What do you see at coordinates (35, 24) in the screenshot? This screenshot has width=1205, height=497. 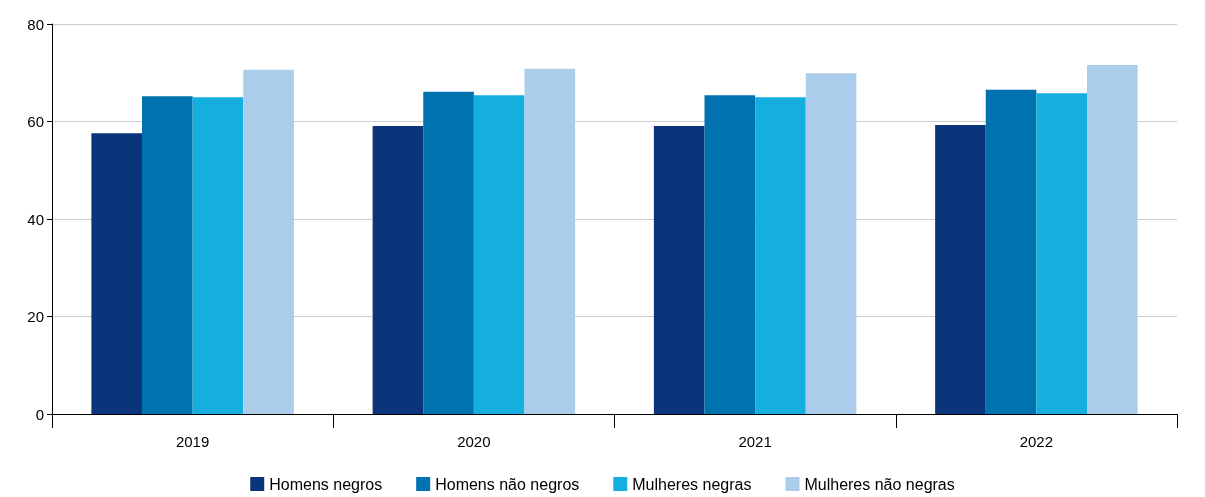 I see `y-tick-label: 80` at bounding box center [35, 24].